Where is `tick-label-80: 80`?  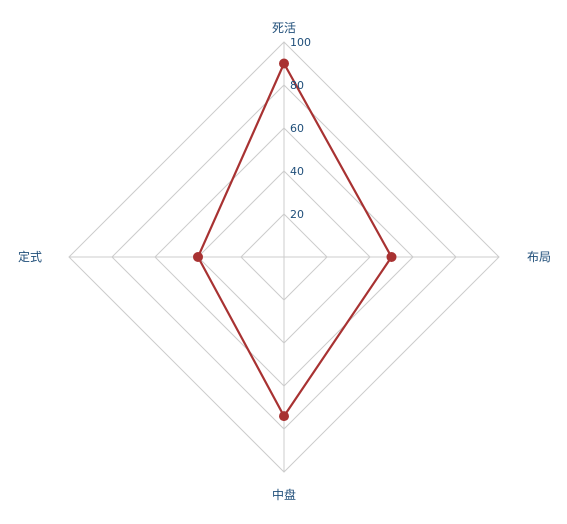
tick-label-80: 80 is located at coordinates (297, 85).